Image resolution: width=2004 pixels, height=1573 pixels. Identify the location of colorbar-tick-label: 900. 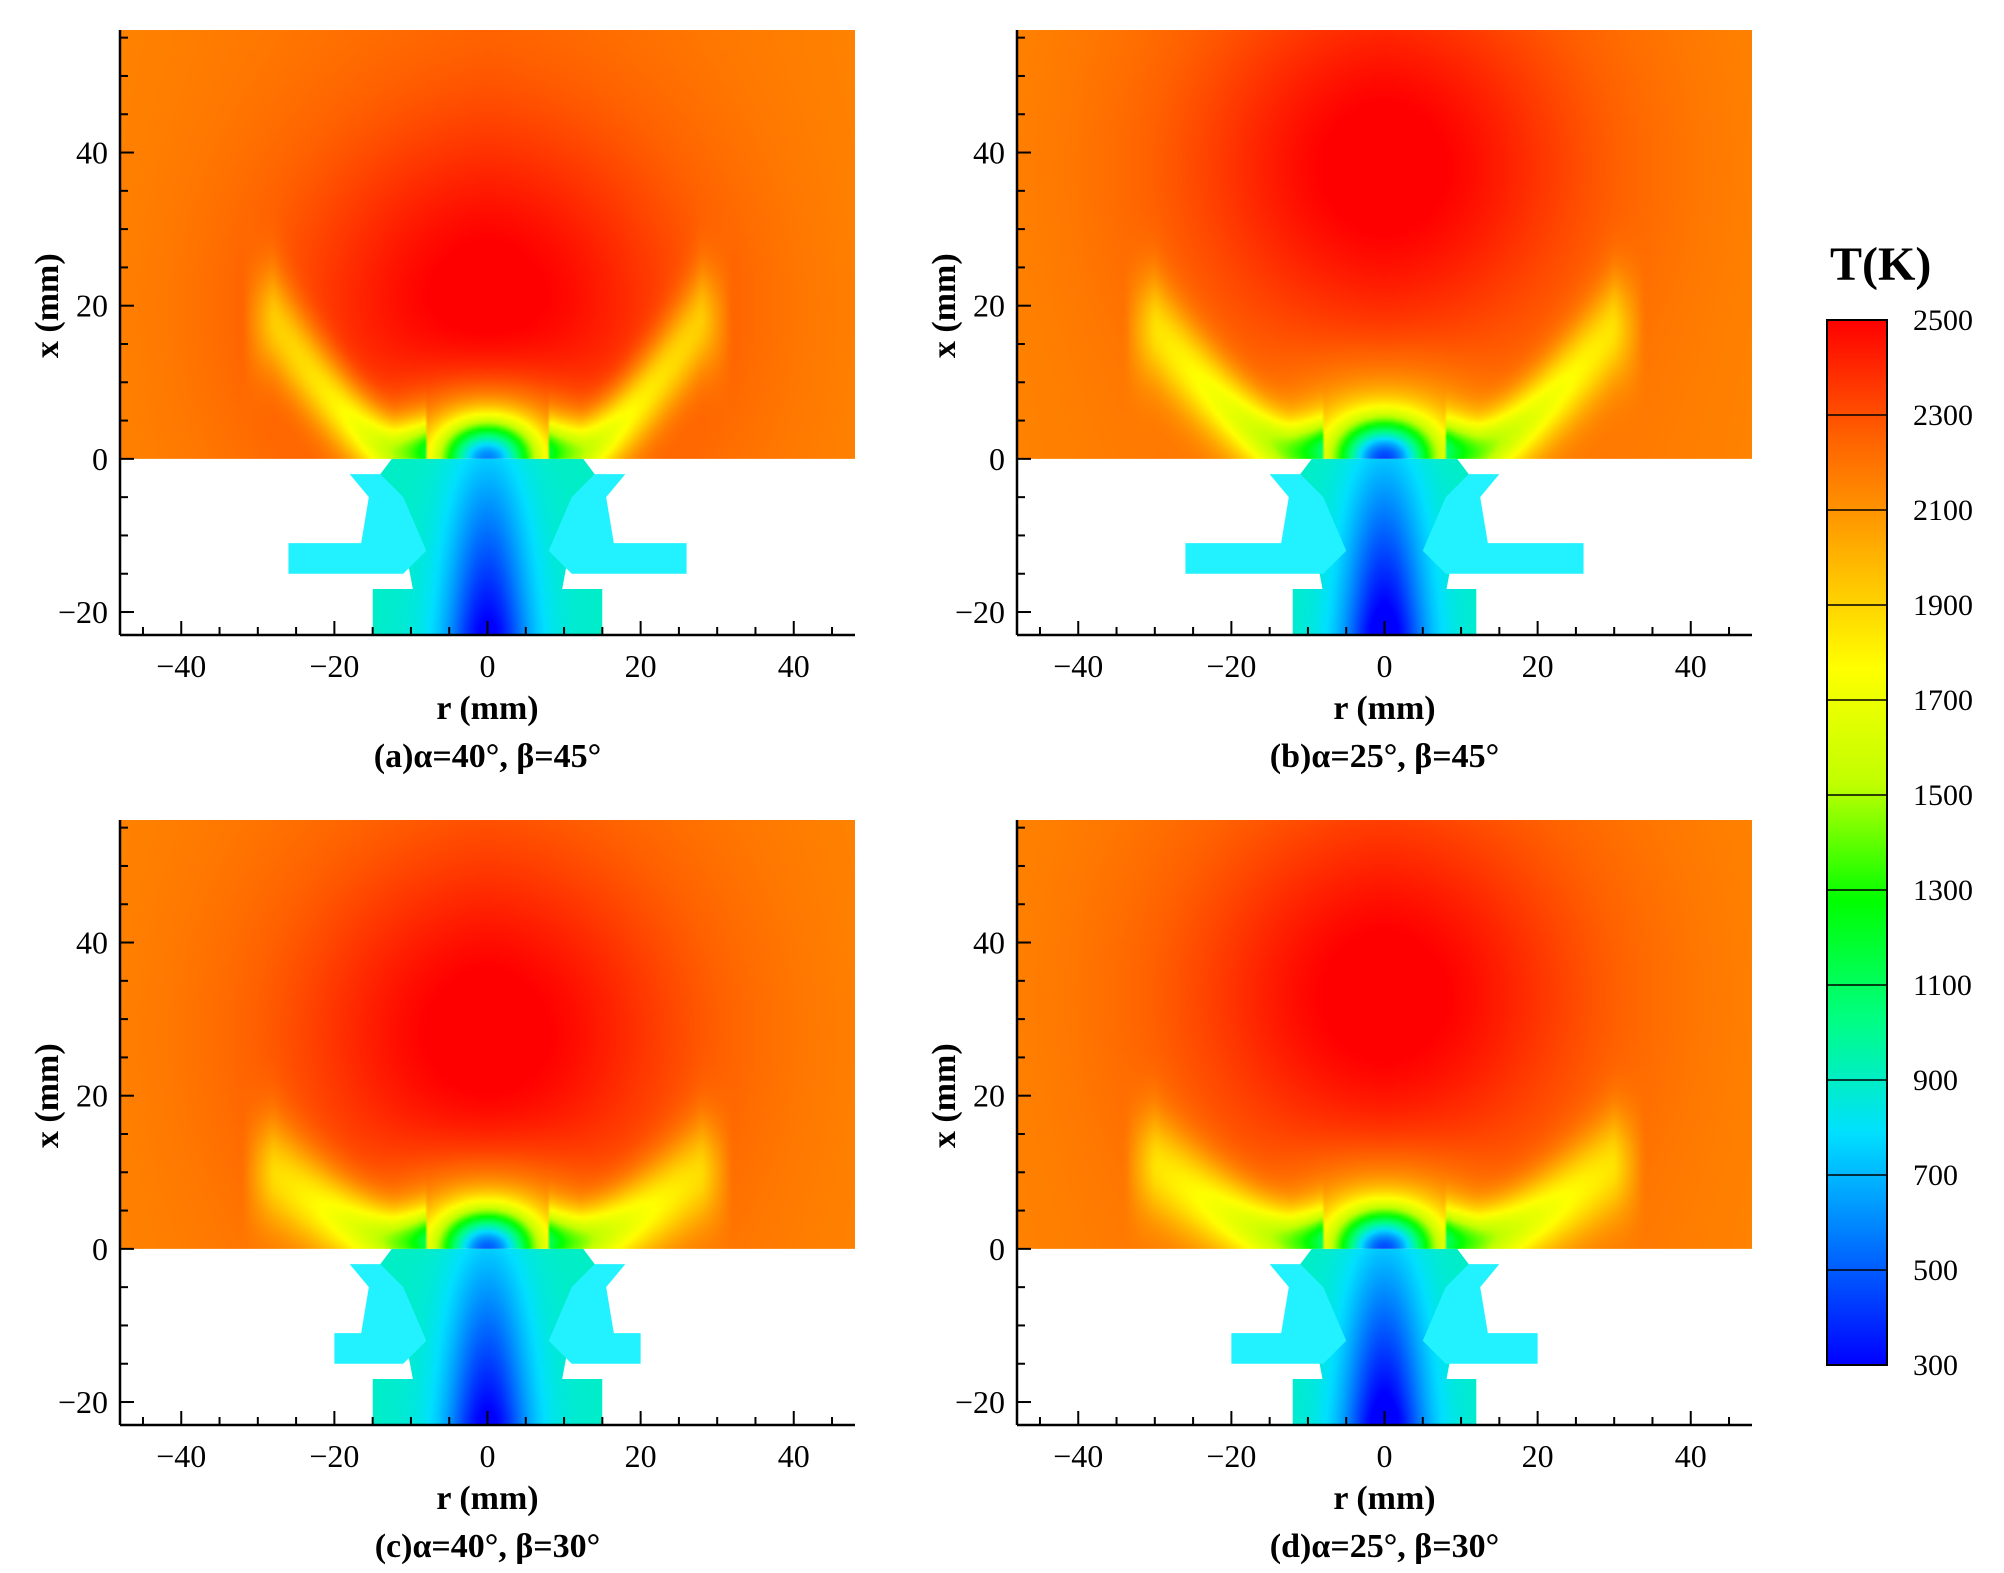
(1935, 1080).